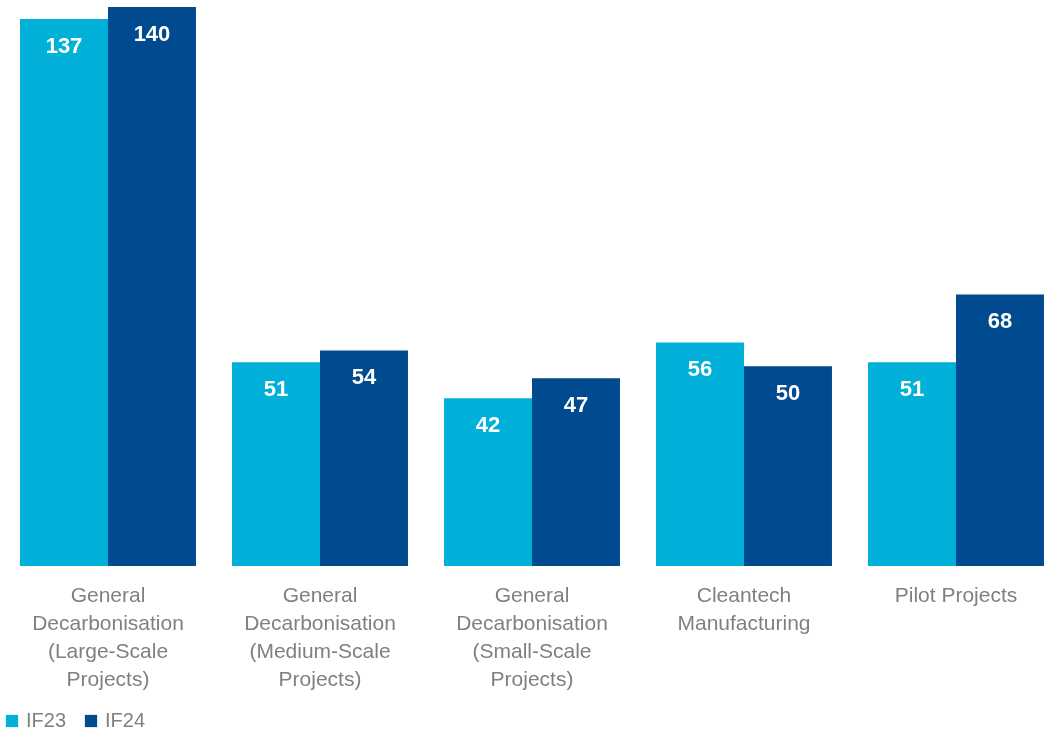  What do you see at coordinates (125, 720) in the screenshot?
I see `legend-label: IF24` at bounding box center [125, 720].